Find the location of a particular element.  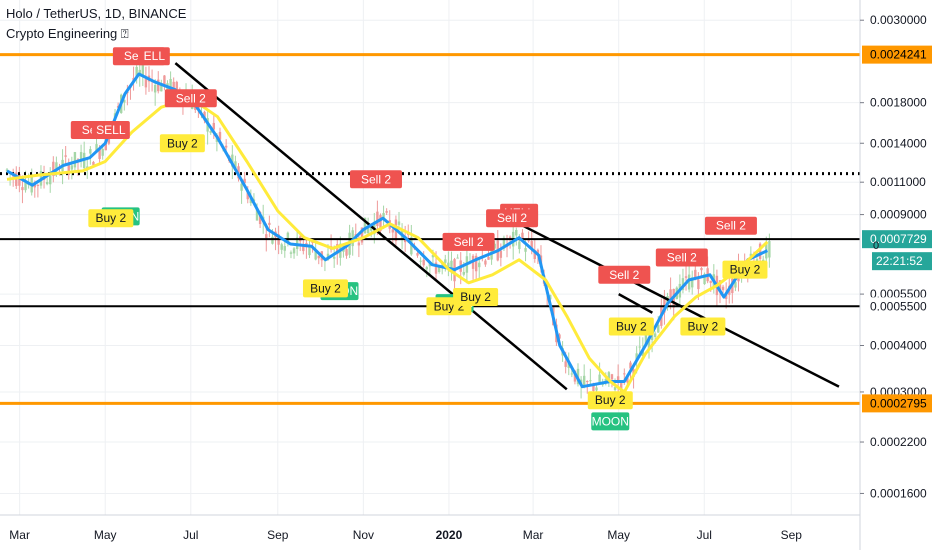

price-tick-label: 0.0001600 is located at coordinates (898, 493).